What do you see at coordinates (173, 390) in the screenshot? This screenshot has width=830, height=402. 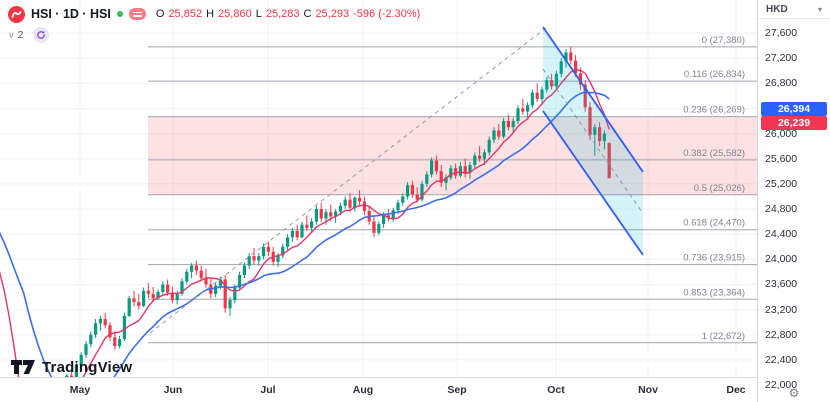 I see `month-label: Jun` at bounding box center [173, 390].